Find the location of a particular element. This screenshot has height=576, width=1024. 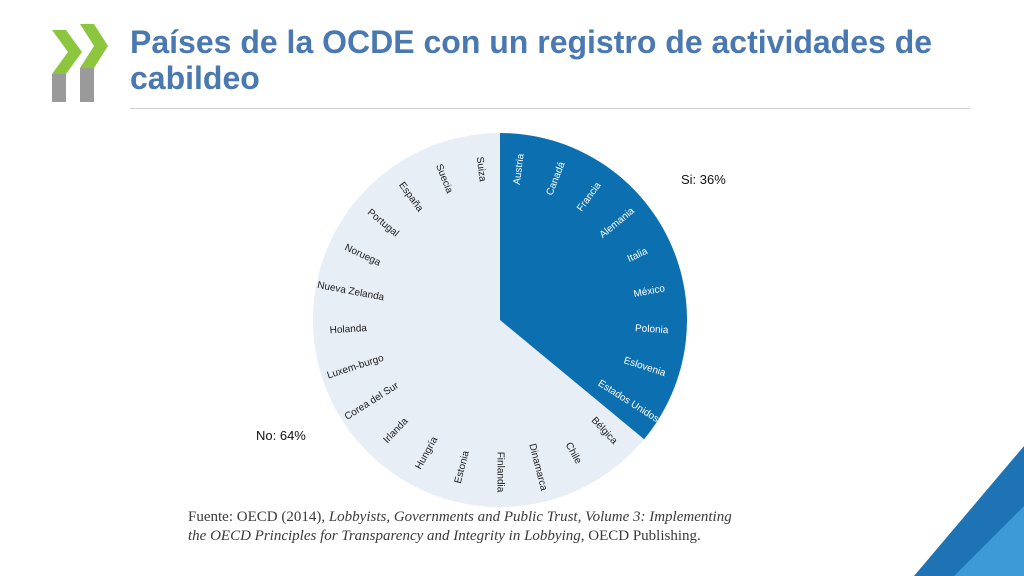

corner-decoration-icon is located at coordinates (969, 511).